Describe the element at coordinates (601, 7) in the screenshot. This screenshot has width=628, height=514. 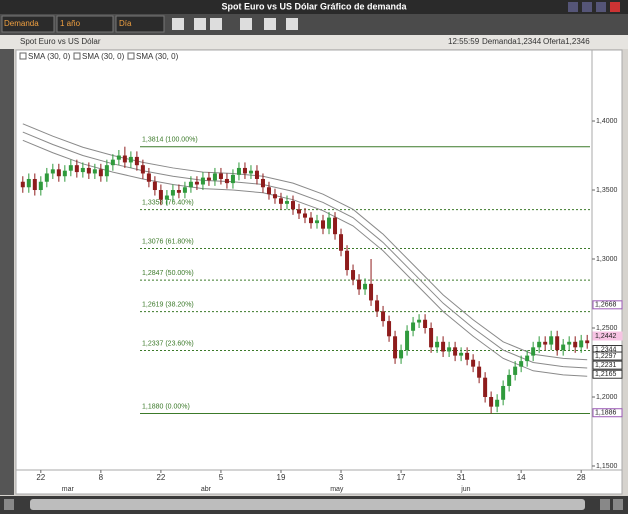
I see `help-button` at that location.